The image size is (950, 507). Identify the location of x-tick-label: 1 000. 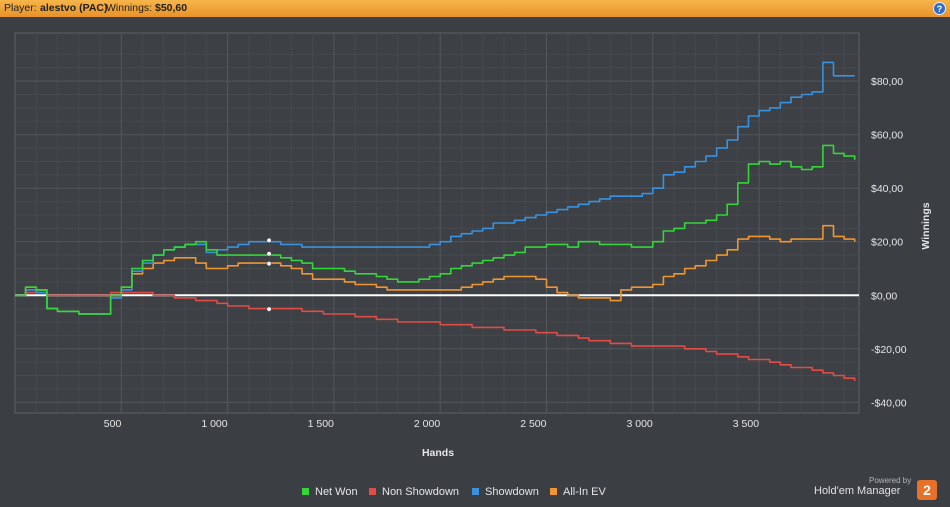
(214, 424).